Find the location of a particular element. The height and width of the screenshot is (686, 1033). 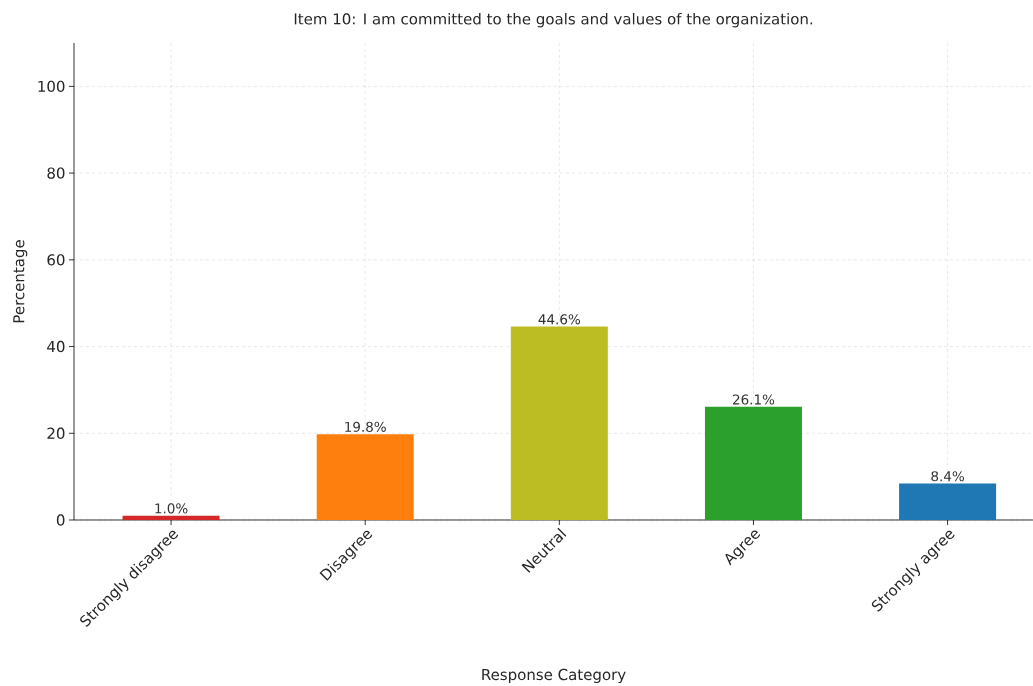

y-tick-label: 100 is located at coordinates (51, 86).